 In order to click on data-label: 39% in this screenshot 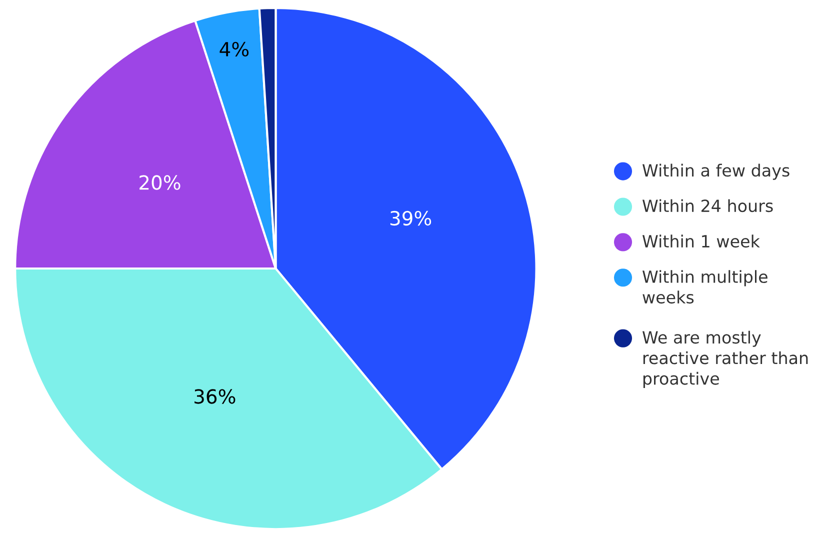, I will do `click(411, 218)`.